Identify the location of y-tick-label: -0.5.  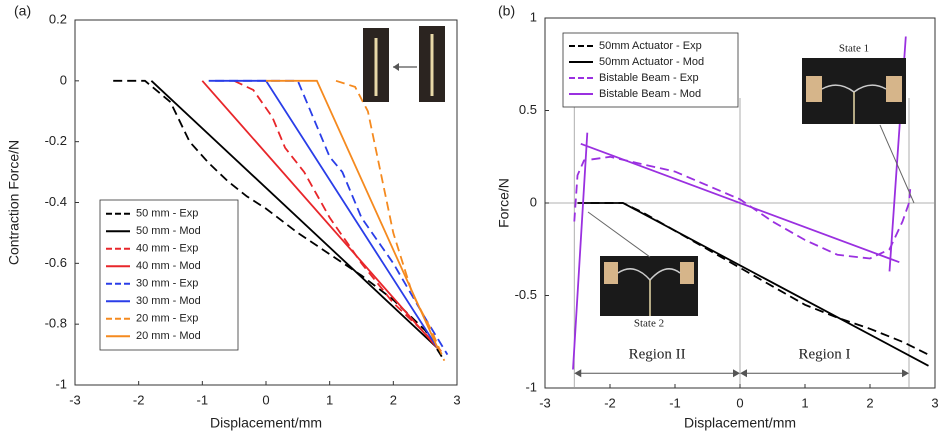
(526, 294).